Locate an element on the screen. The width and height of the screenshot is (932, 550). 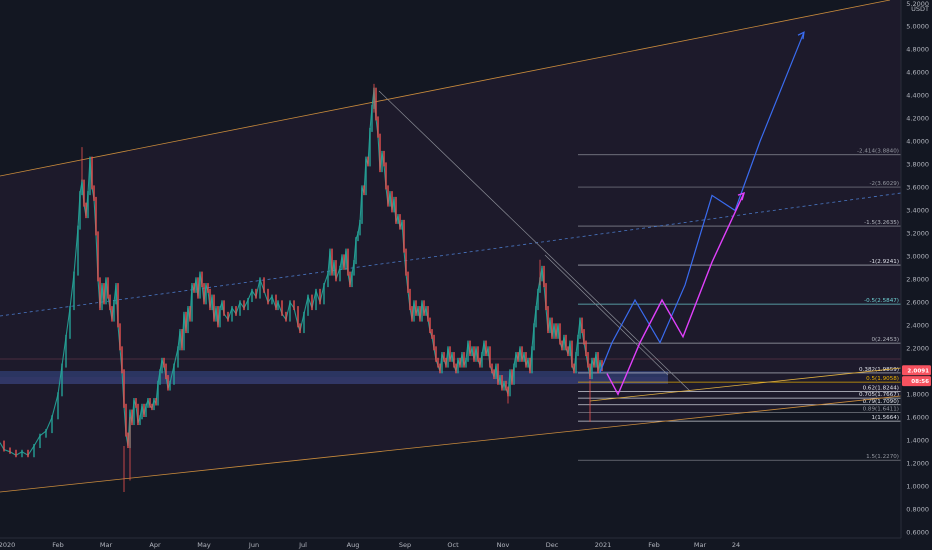
x-tick-label: Jun is located at coordinates (253, 545).